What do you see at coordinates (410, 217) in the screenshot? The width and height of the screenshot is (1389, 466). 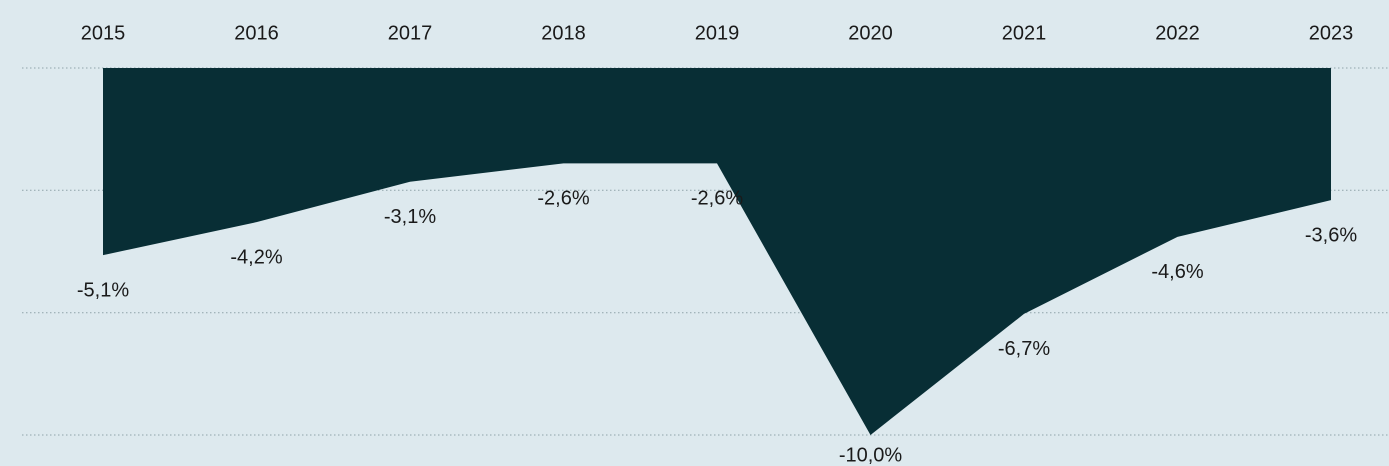 I see `value-label: -3,1%` at bounding box center [410, 217].